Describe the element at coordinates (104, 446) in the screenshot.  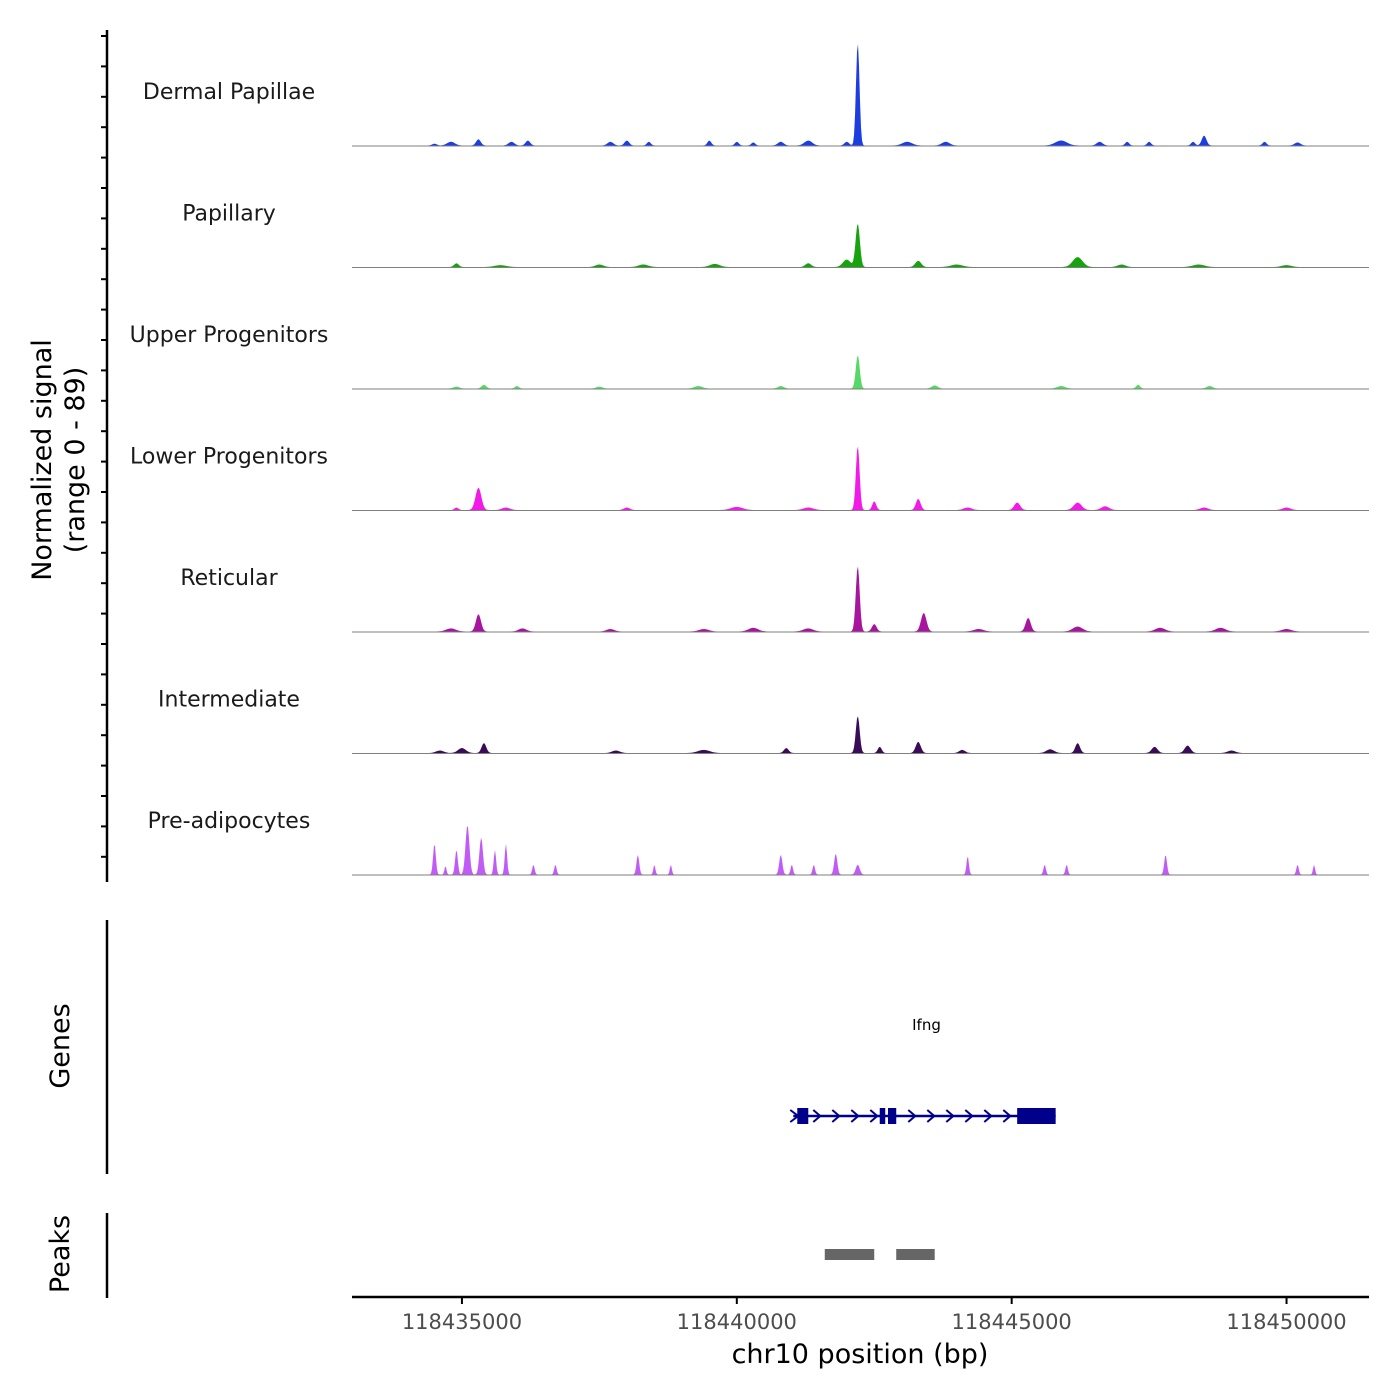
I see `signal-y-axis-ticks` at that location.